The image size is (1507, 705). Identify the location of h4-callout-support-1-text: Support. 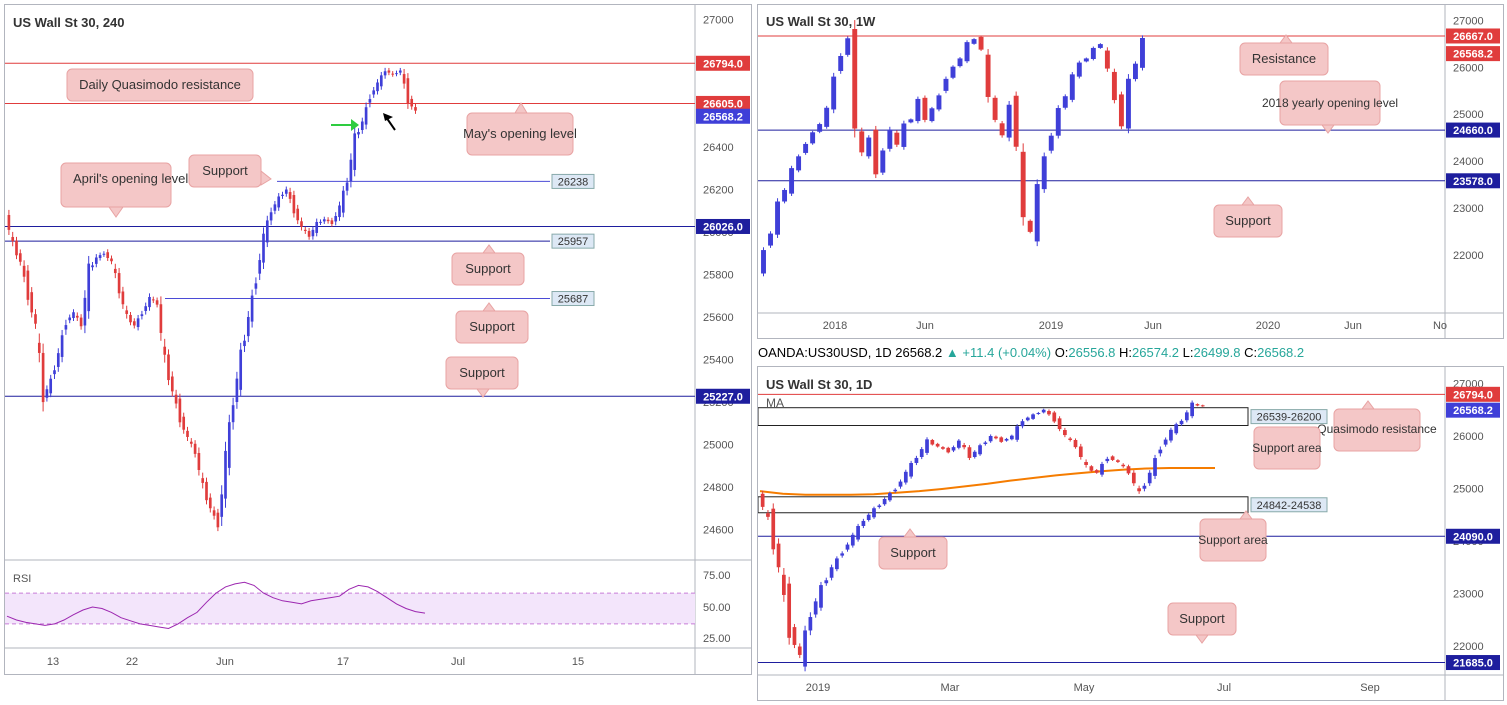
(225, 170).